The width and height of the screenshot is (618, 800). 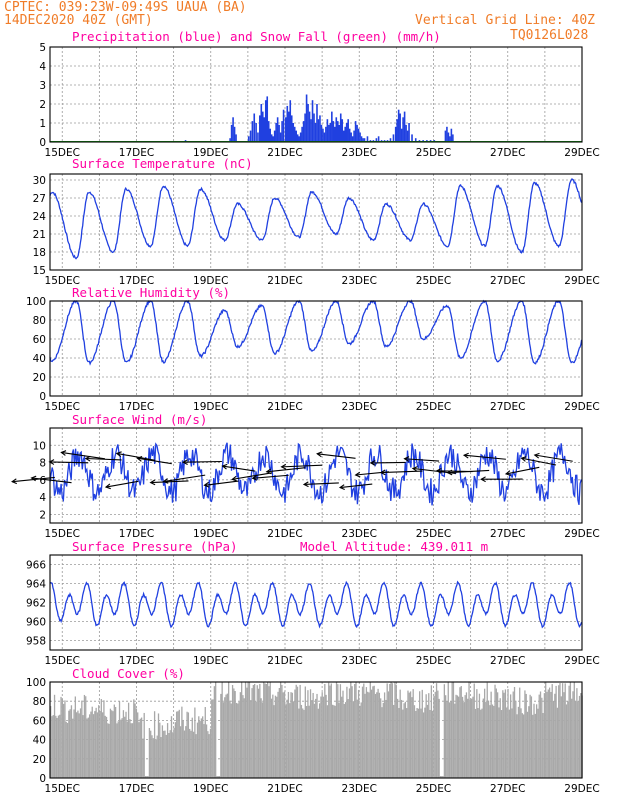 I want to click on cloud-ytick: 40, so click(x=39, y=741).